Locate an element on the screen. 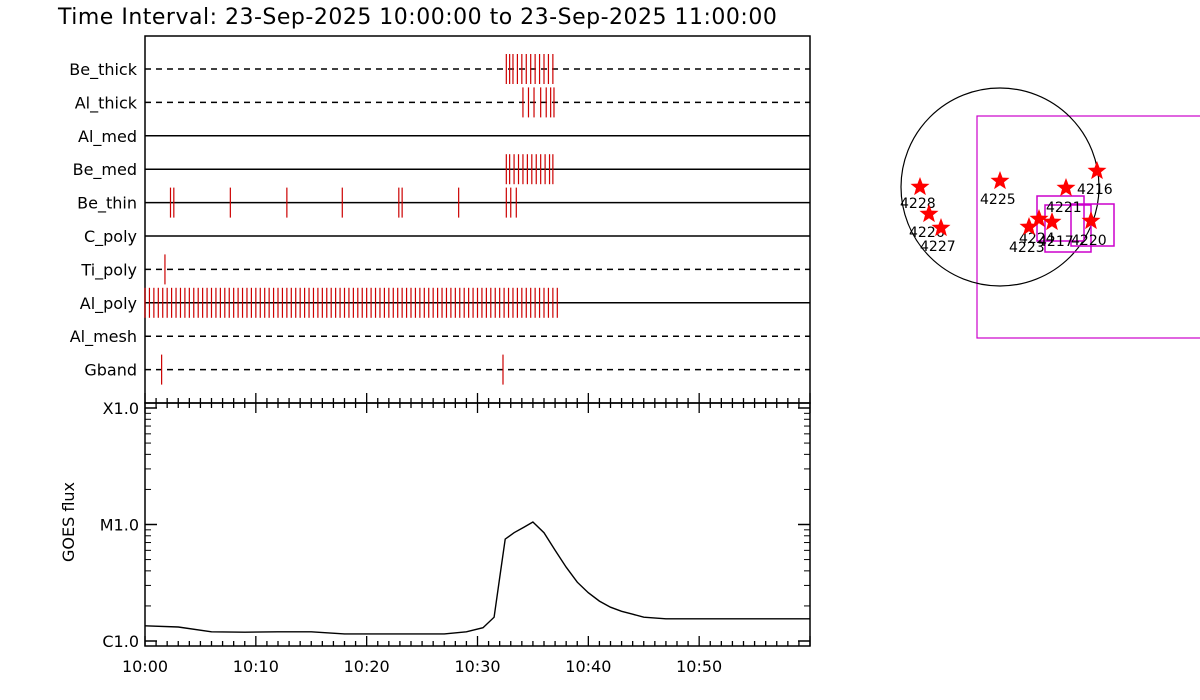 The width and height of the screenshot is (1200, 700). region-label-4227: 4227 is located at coordinates (938, 247).